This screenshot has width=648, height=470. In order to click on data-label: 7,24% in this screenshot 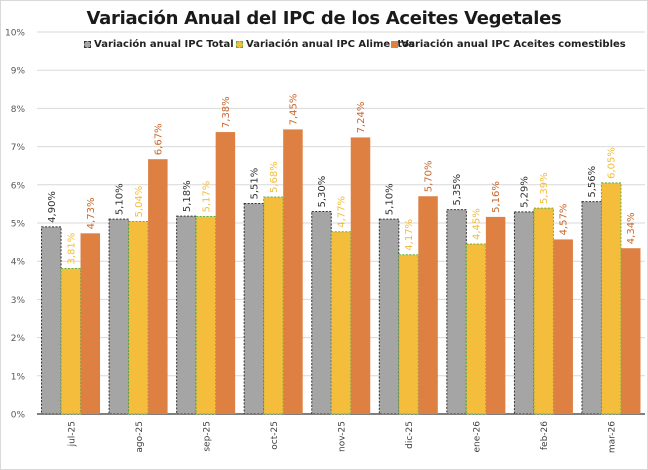, I will do `click(361, 118)`.